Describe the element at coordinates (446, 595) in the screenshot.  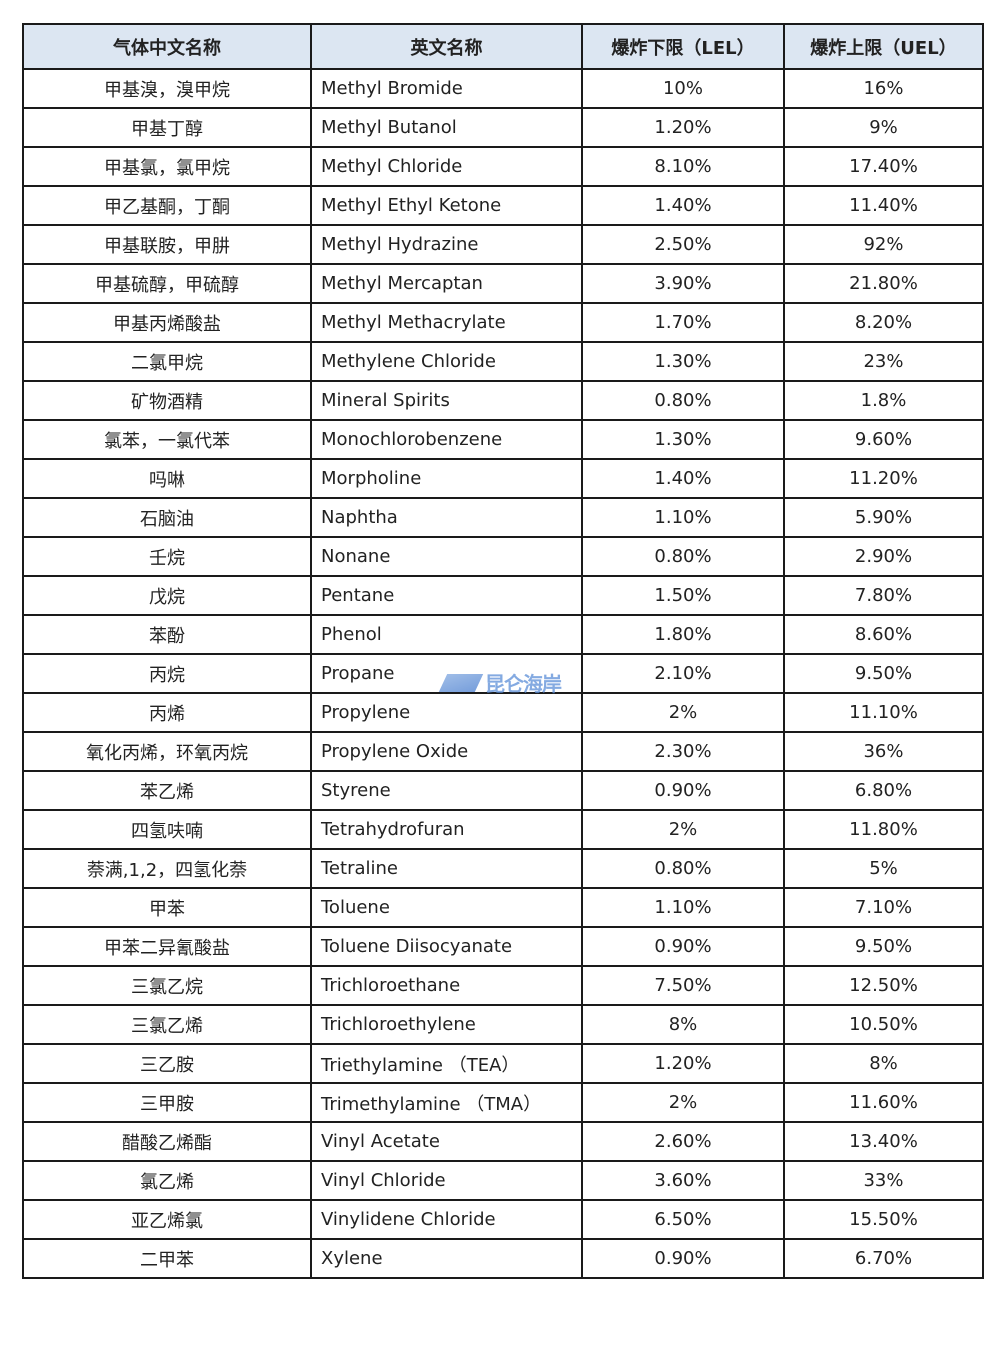
I see `cell-english-name: Pentane` at that location.